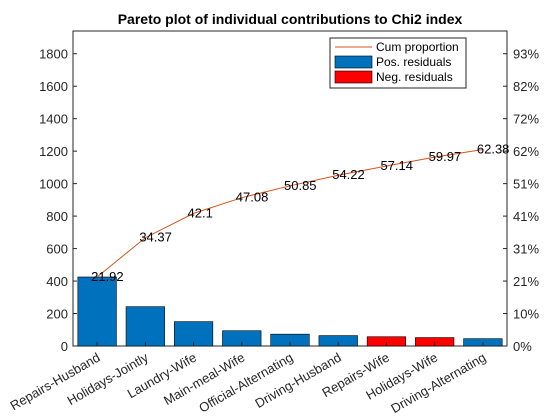 This screenshot has height=420, width=560. What do you see at coordinates (526, 314) in the screenshot?
I see `y2-tick-label: 10%` at bounding box center [526, 314].